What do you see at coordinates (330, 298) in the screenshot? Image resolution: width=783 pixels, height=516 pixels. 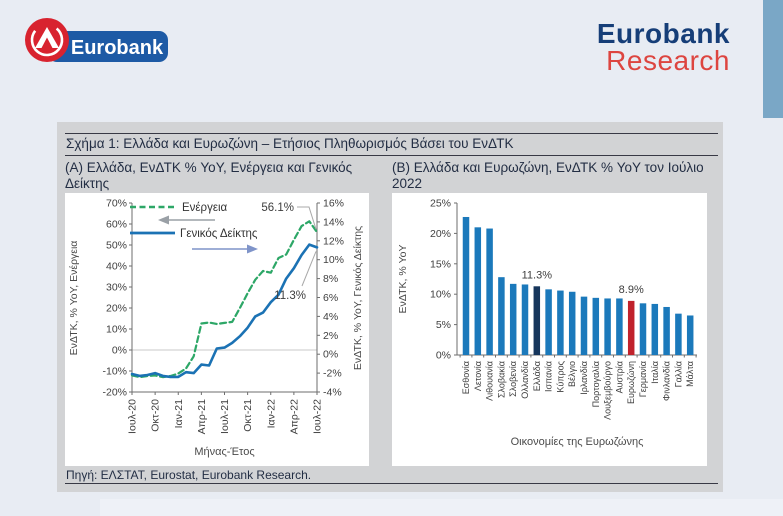 I see `right-tick-label: 6%` at bounding box center [330, 298].